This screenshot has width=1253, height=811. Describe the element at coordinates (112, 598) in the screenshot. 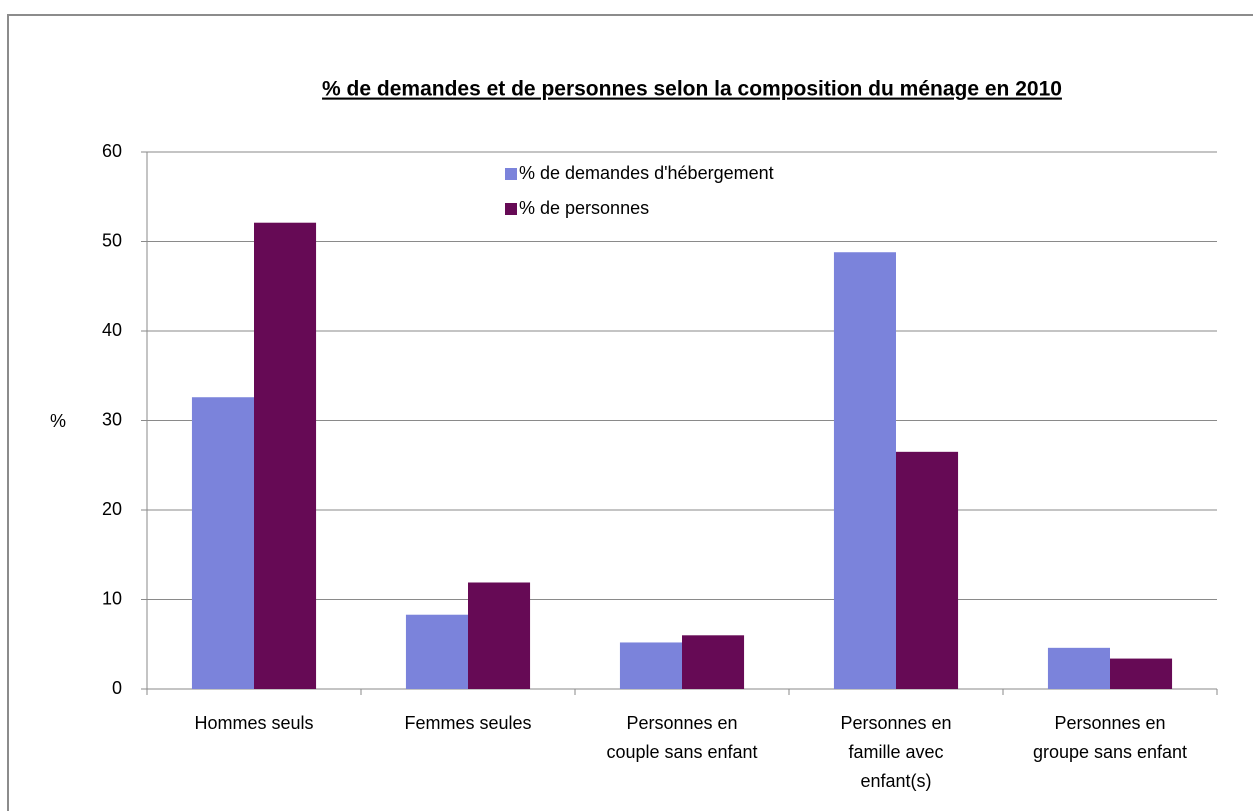

I see `y-tick-label: 10` at that location.